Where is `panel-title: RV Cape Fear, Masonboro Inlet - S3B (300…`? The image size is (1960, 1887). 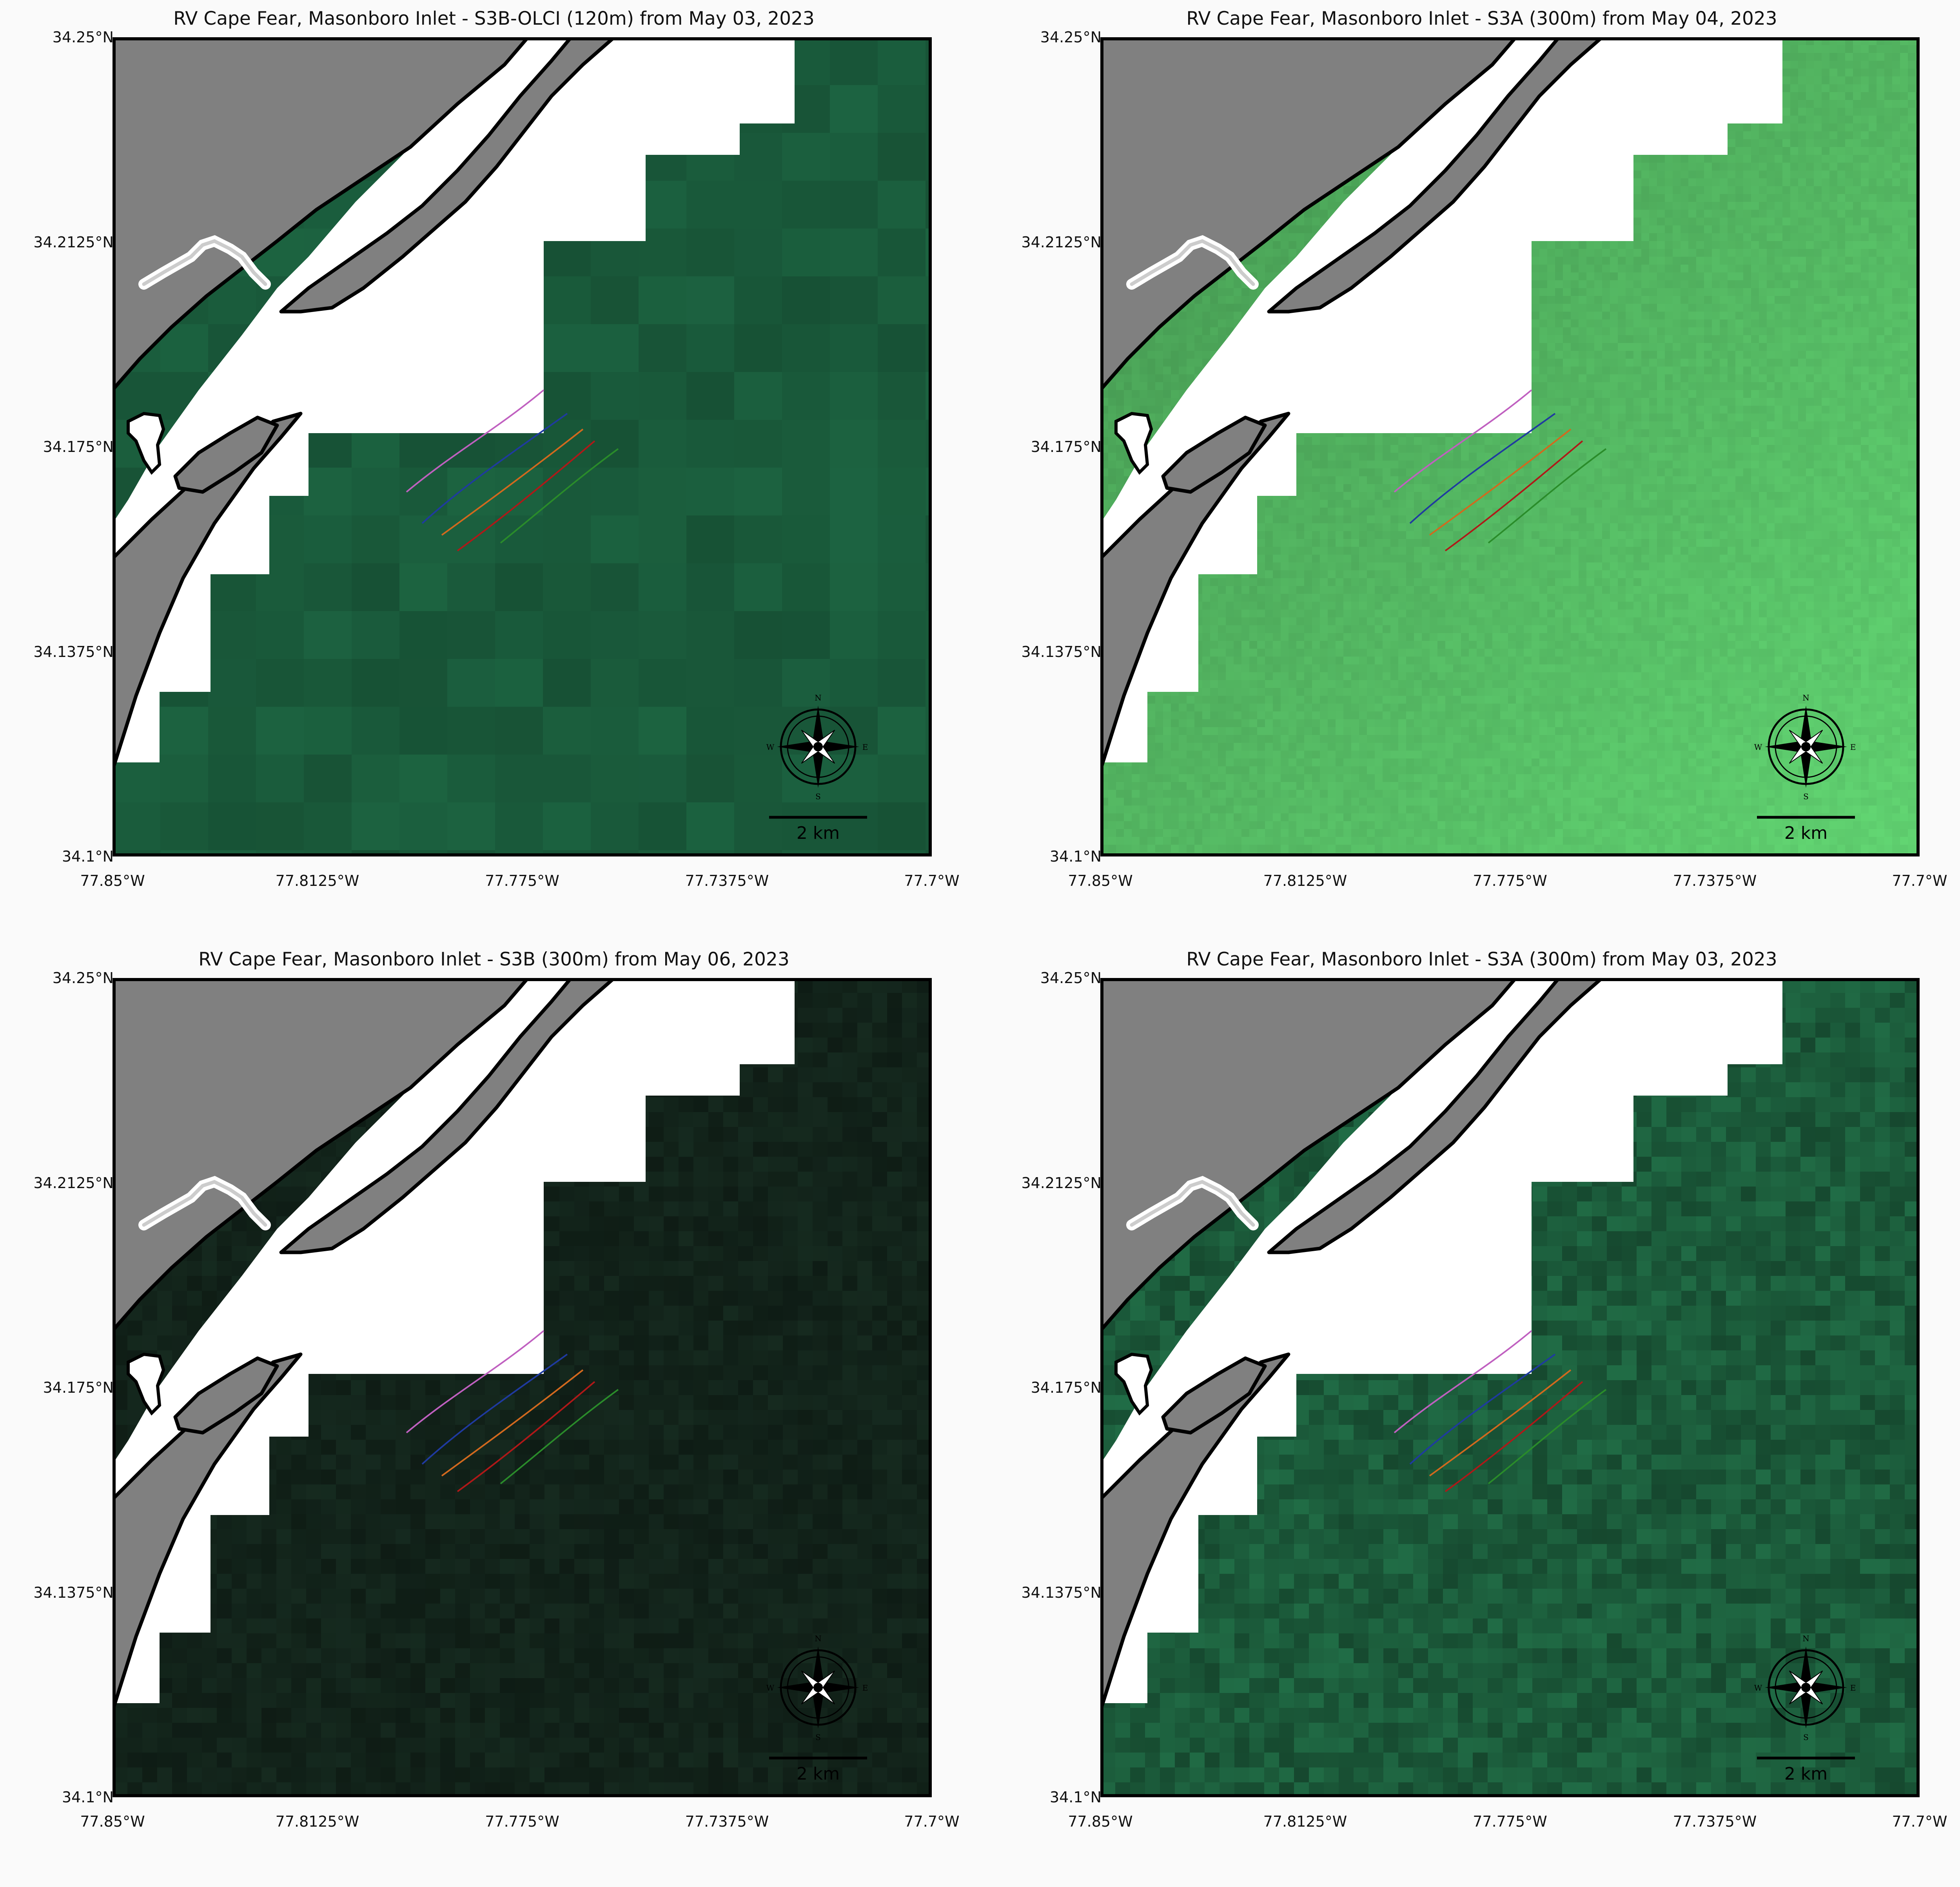
panel-title: RV Cape Fear, Masonboro Inlet - S3B (300… is located at coordinates (493, 959).